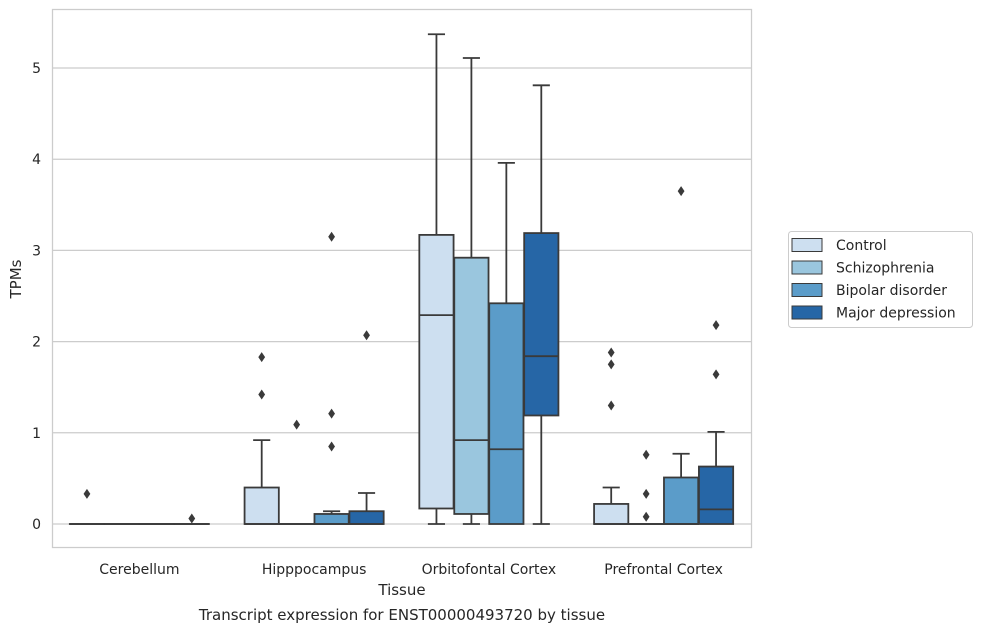  I want to click on legend-label: Major depression, so click(896, 314).